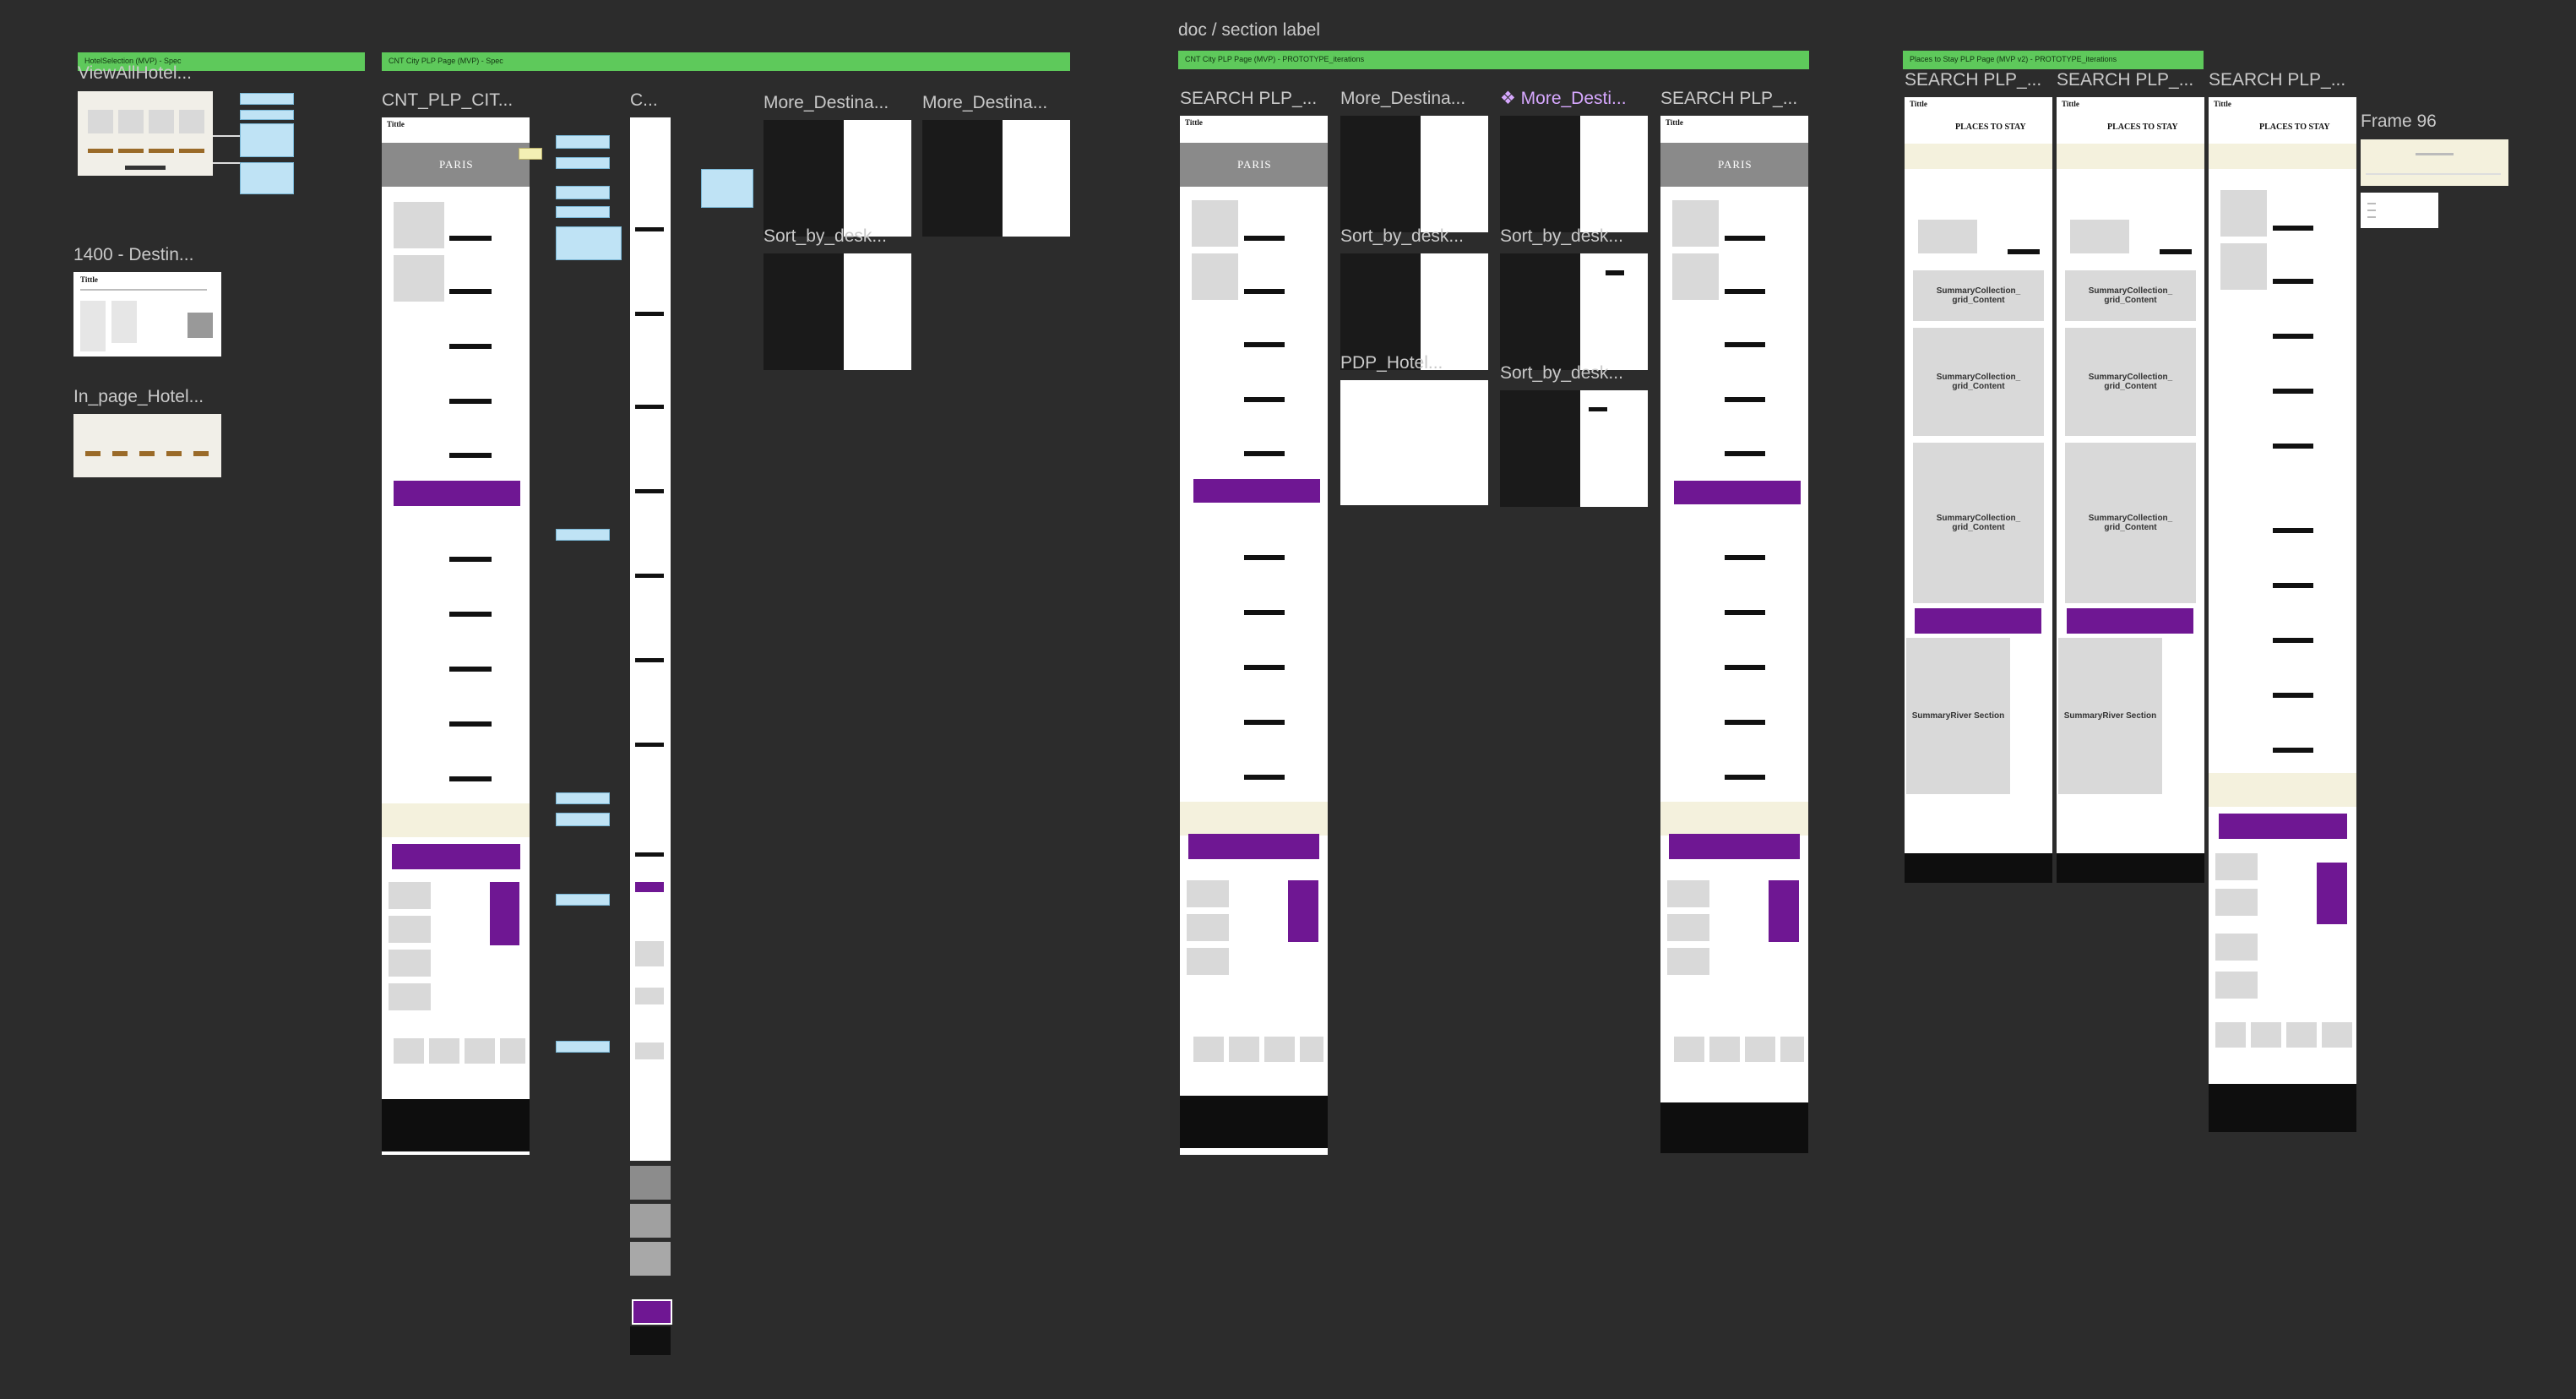 This screenshot has width=2576, height=1399. What do you see at coordinates (145, 168) in the screenshot?
I see `button` at bounding box center [145, 168].